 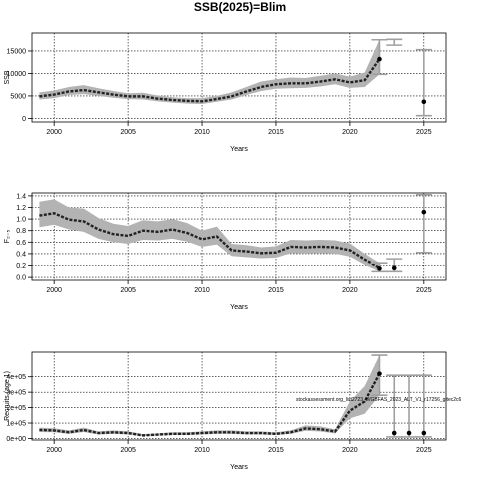 What do you see at coordinates (17, 74) in the screenshot?
I see `y-tick-label: 10000` at bounding box center [17, 74].